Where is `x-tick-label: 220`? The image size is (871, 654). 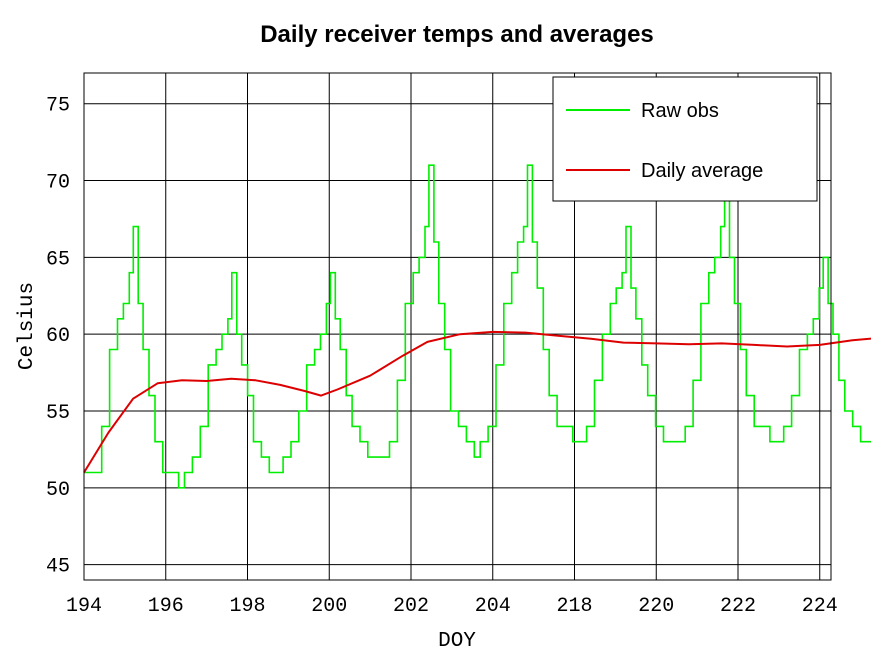
x-tick-label: 220 is located at coordinates (656, 606).